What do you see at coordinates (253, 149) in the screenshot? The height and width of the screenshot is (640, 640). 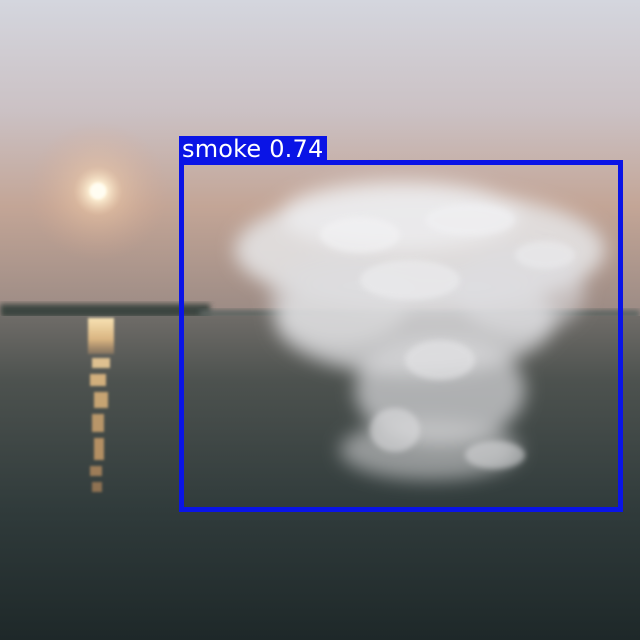 I see `detection-label: smoke 0.74` at bounding box center [253, 149].